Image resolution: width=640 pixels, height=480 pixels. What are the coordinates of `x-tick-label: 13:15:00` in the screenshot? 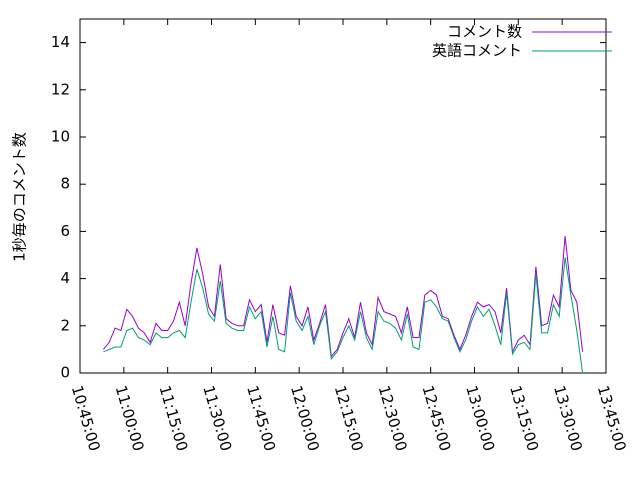 It's located at (524, 418).